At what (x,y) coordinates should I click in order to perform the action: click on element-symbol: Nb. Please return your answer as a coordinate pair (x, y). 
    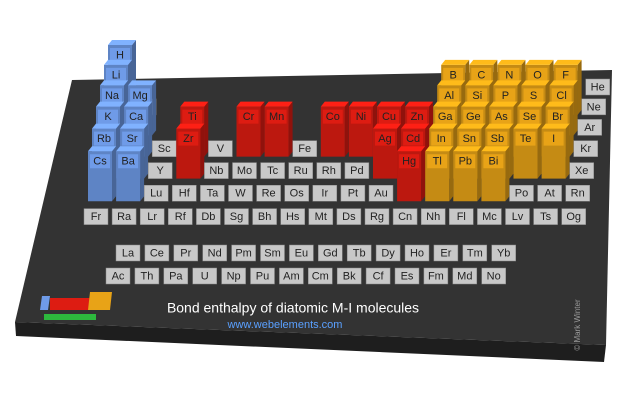
    Looking at the image, I should click on (216, 171).